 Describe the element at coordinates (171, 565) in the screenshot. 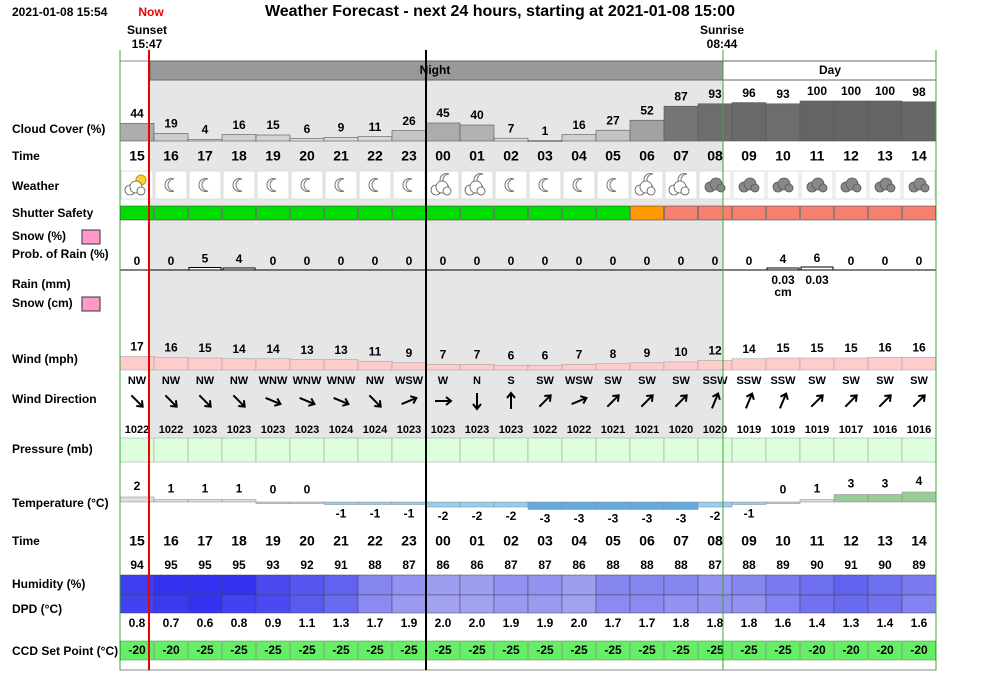

I see `humidity-value: 95` at that location.